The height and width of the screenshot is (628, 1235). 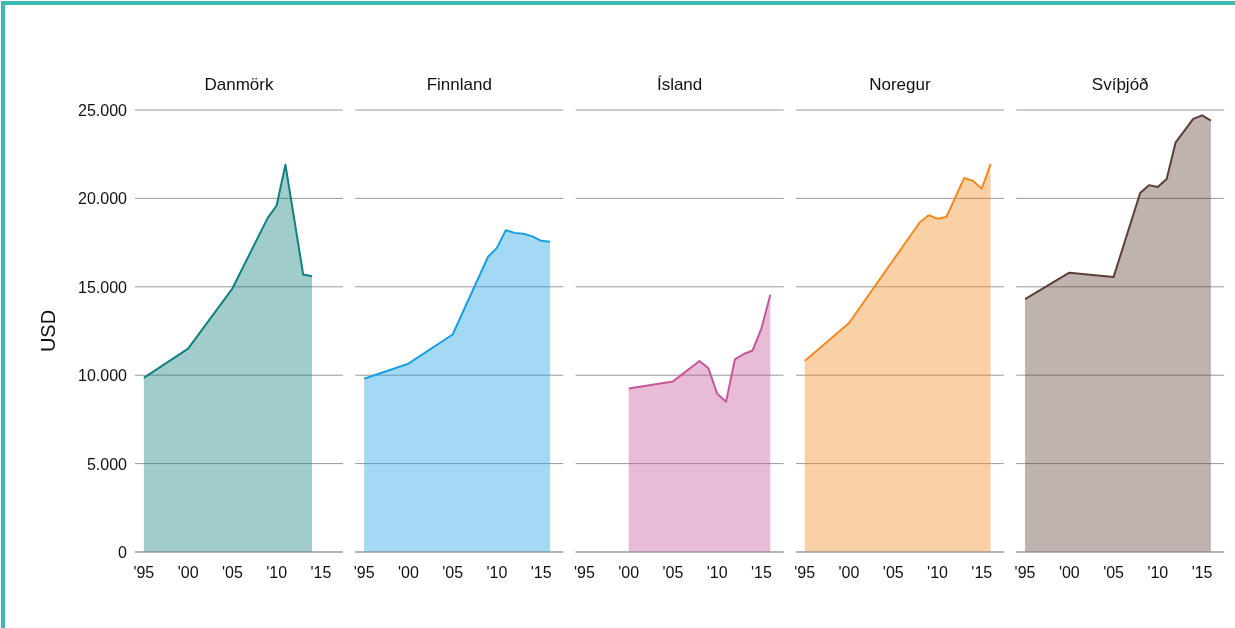 I want to click on y-tick-label: 10.000, so click(x=103, y=376).